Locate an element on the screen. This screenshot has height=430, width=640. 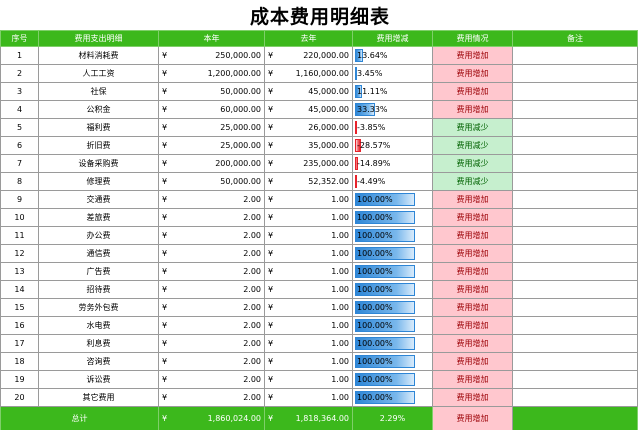
row-no: 15 is located at coordinates (19, 307).